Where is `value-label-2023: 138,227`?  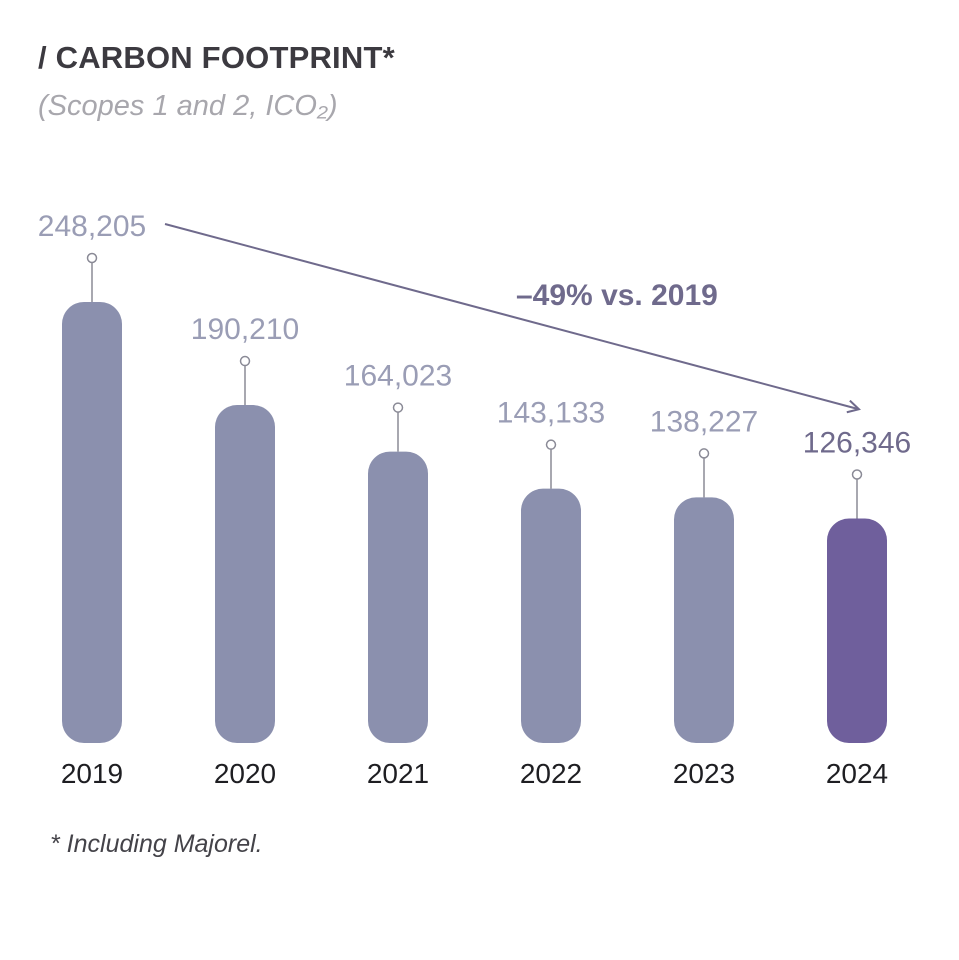
value-label-2023: 138,227 is located at coordinates (704, 421).